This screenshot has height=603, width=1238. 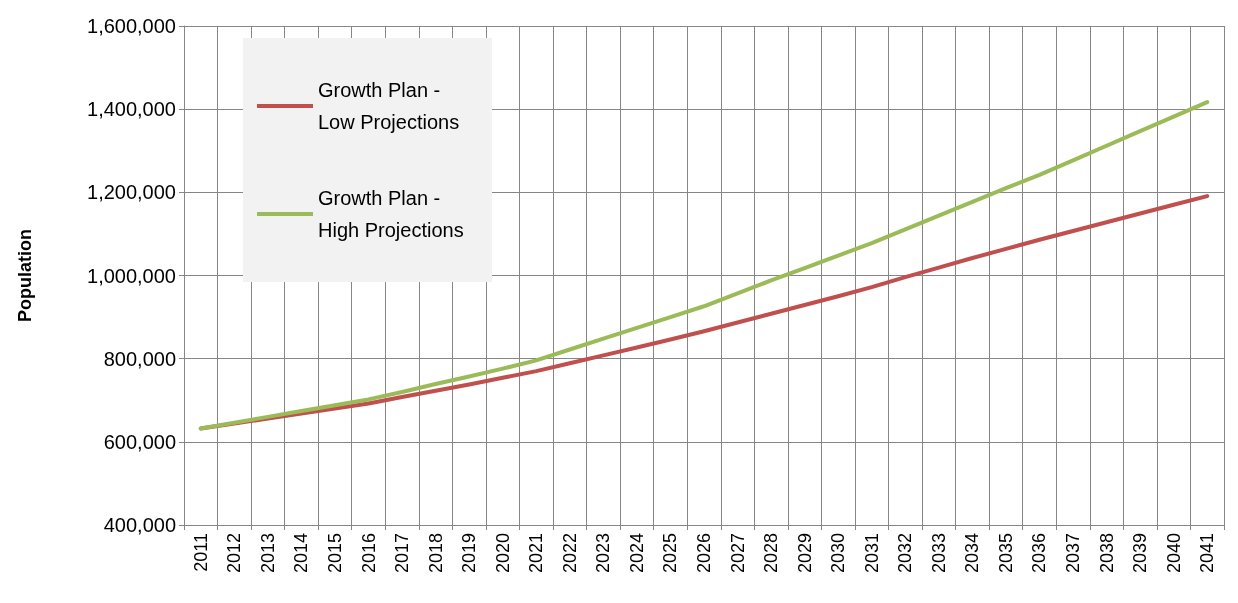 I want to click on x-tick-label: 2021, so click(x=536, y=553).